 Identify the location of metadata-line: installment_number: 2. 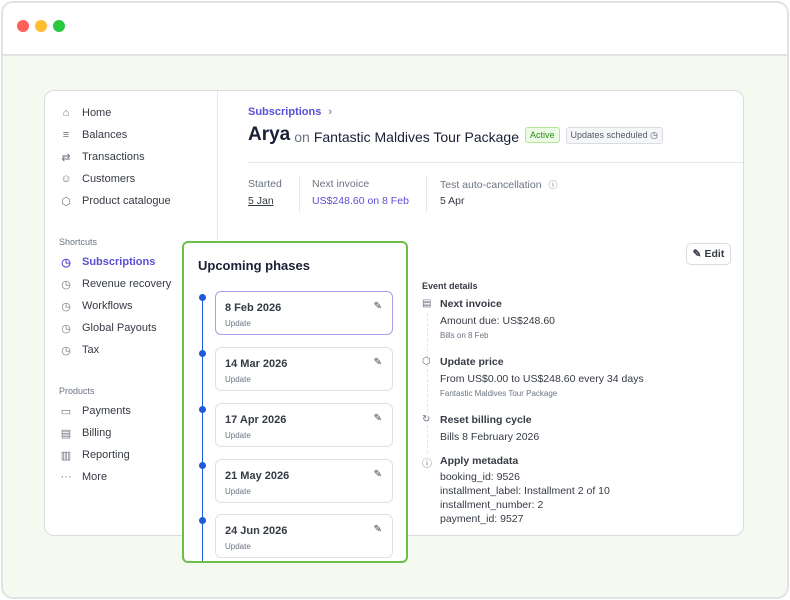
(492, 505).